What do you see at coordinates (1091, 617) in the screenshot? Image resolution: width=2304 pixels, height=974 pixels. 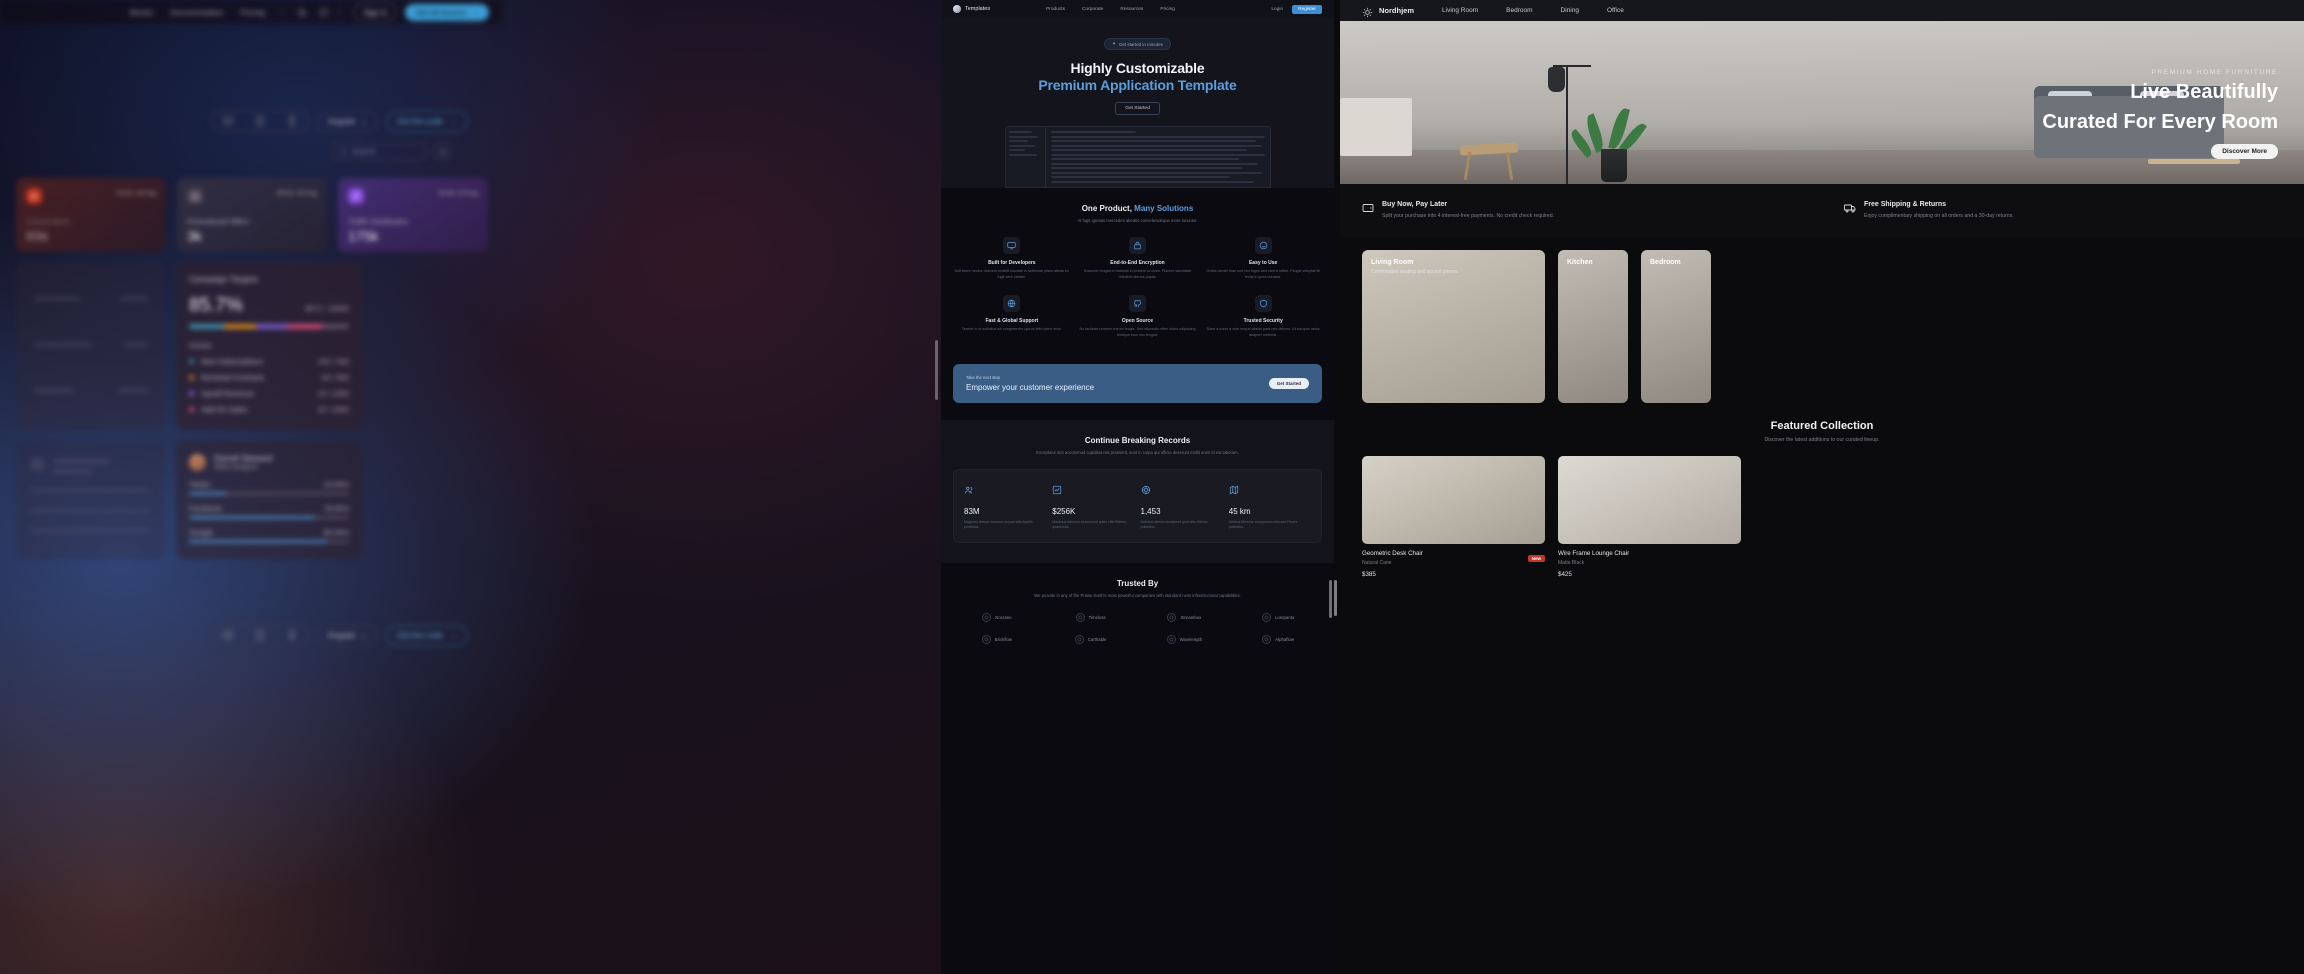 I see `trusted-logo: Timeloss` at bounding box center [1091, 617].